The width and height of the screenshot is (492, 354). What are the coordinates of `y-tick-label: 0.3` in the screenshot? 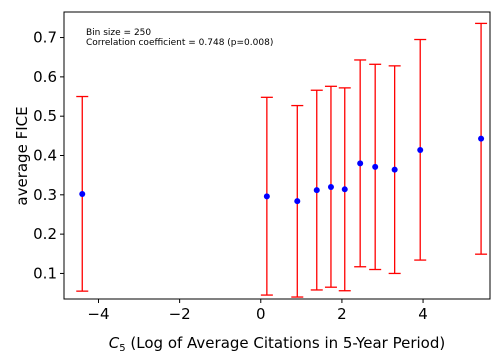 It's located at (45, 195).